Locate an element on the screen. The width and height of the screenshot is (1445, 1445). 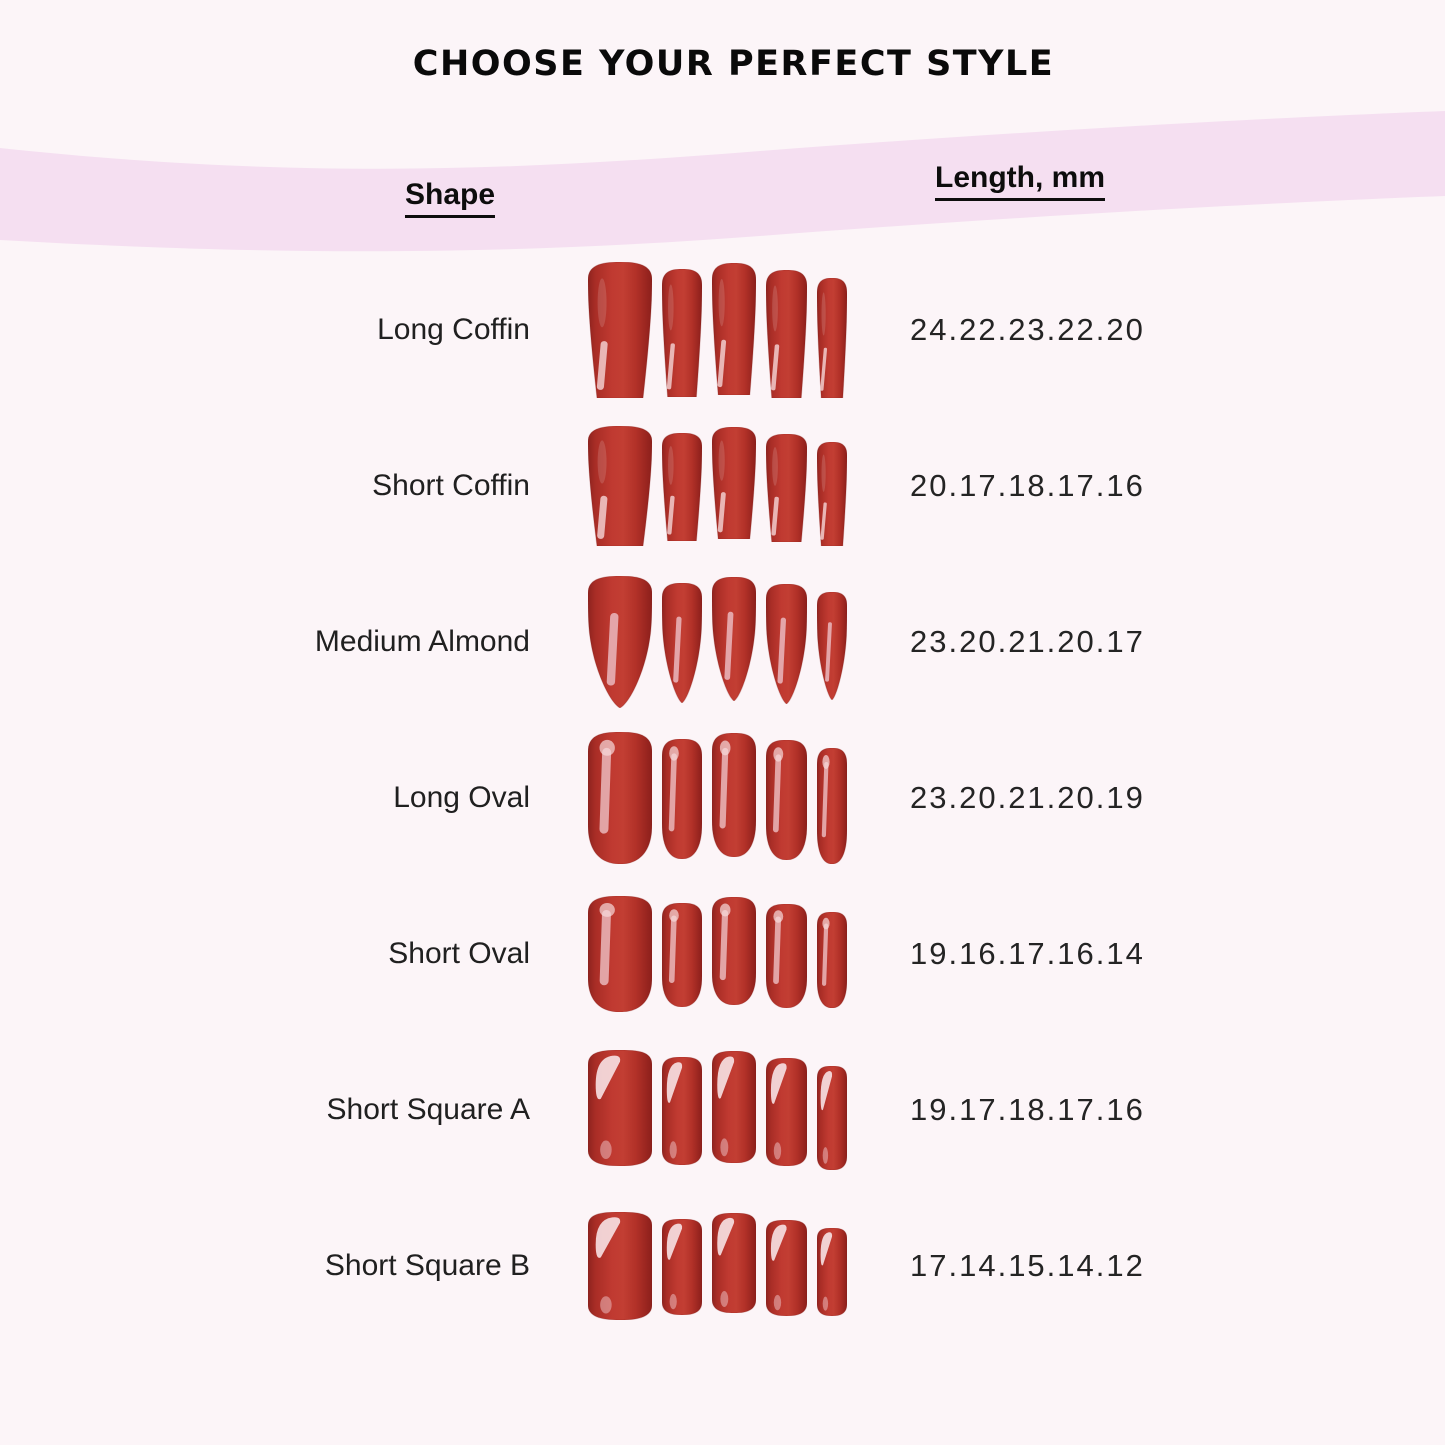
length-values: 19.17.18.17.16 is located at coordinates (1027, 1109).